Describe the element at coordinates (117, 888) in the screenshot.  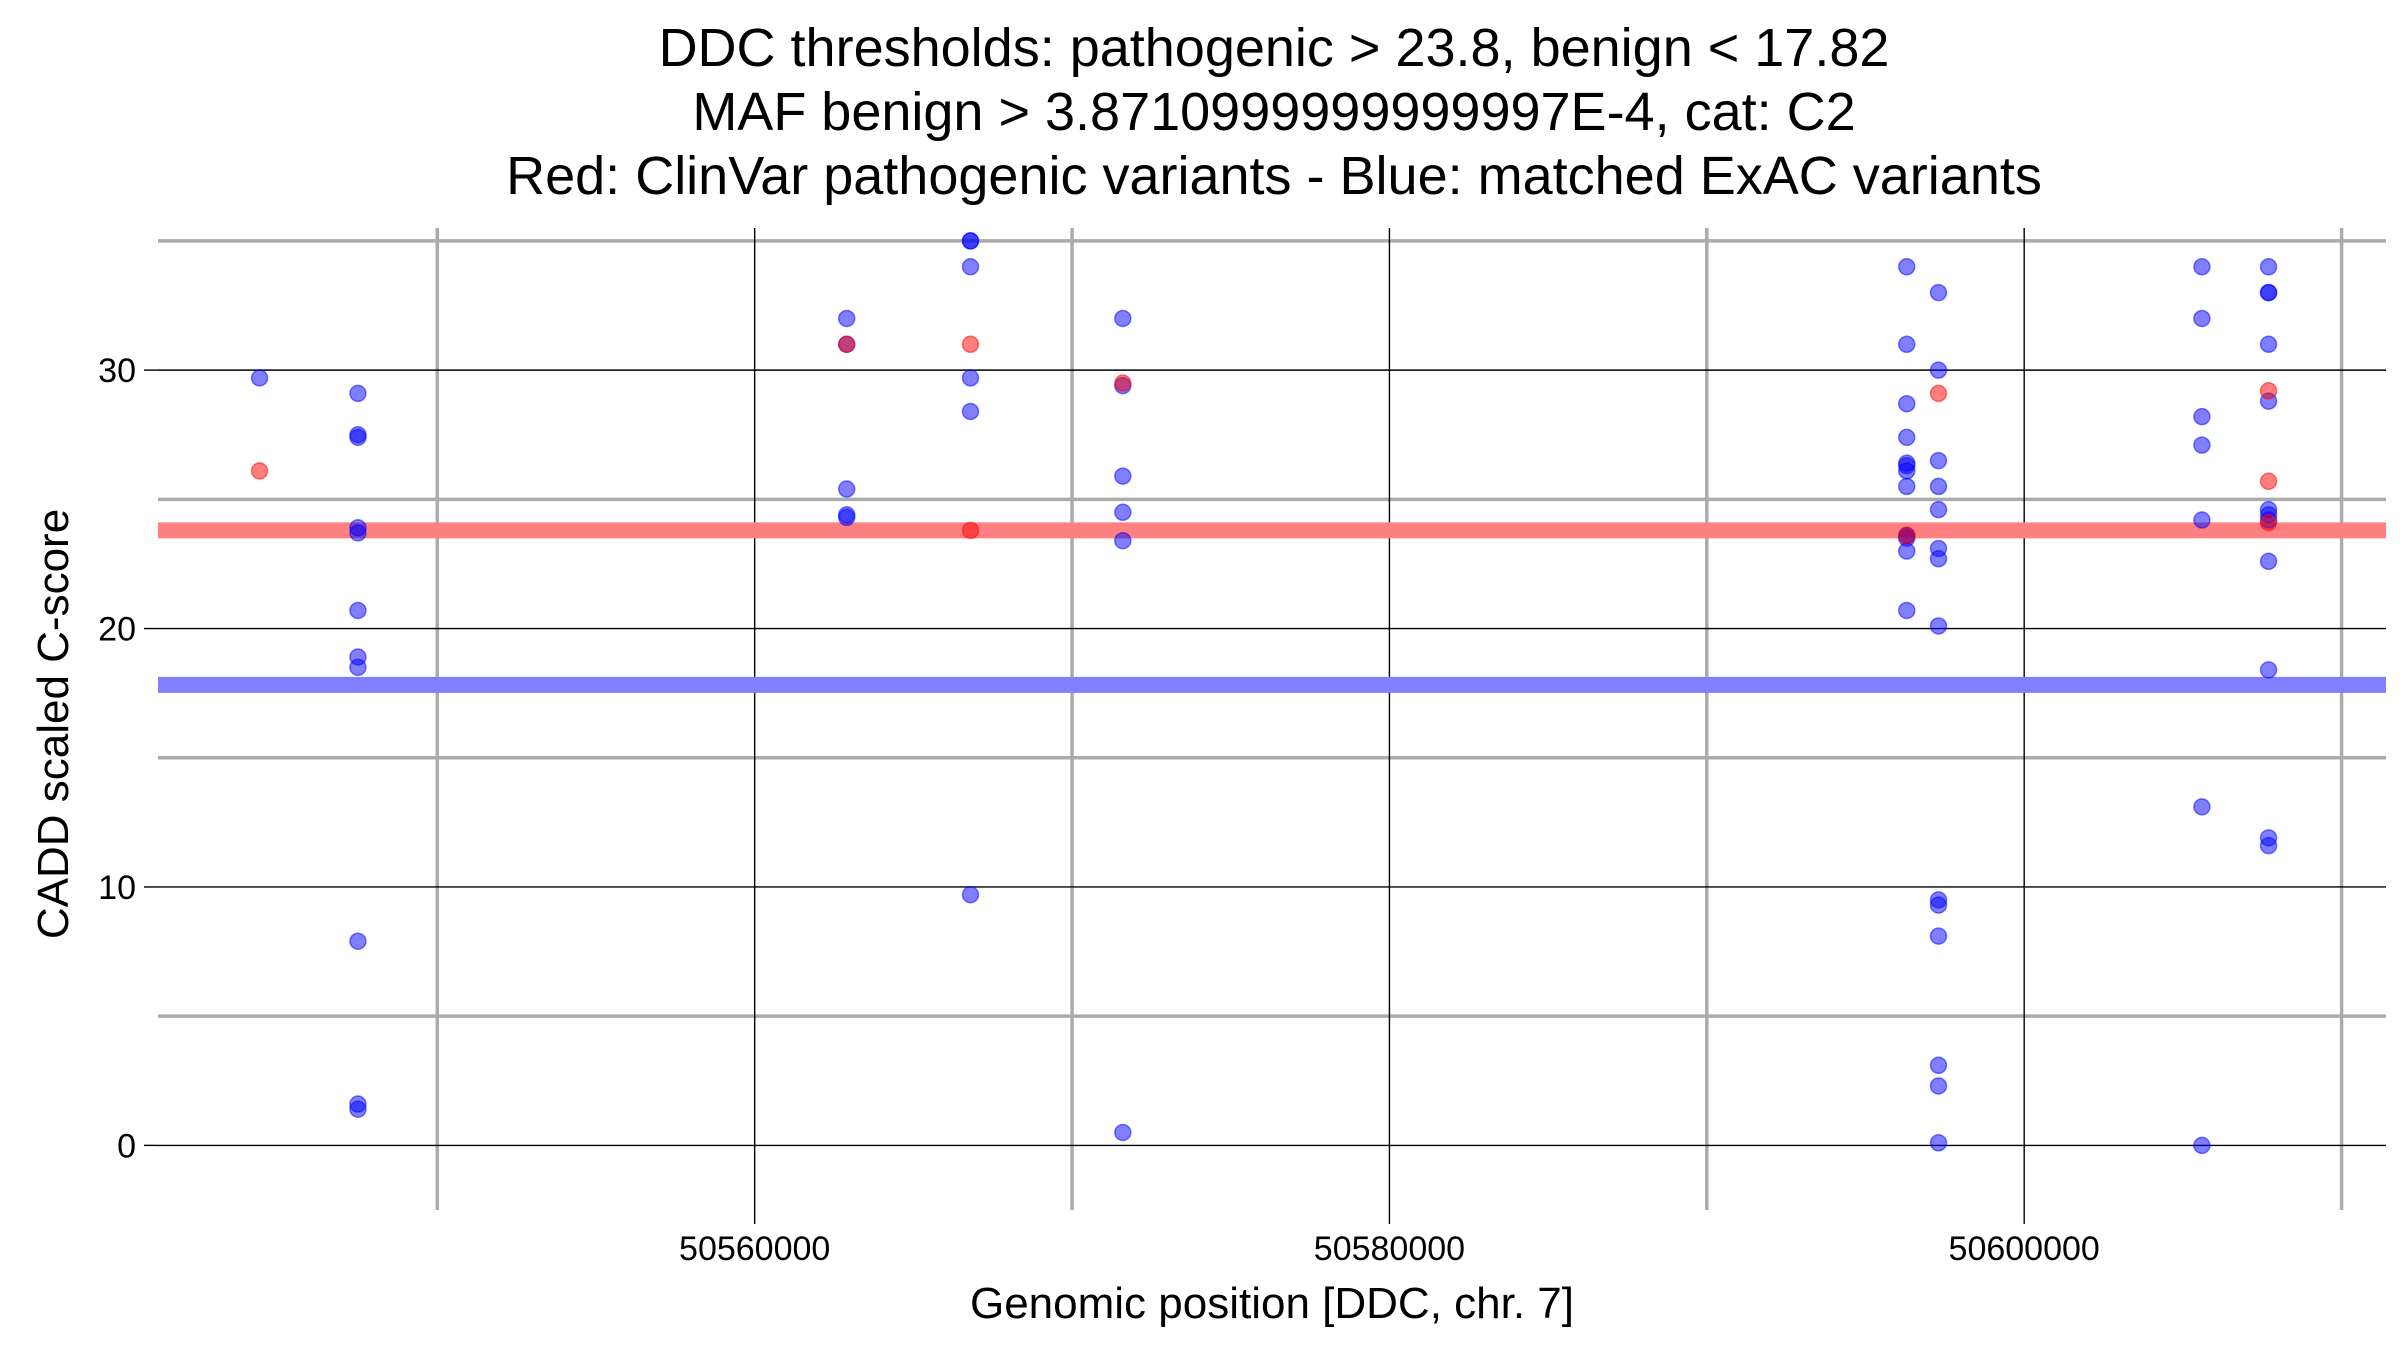
I see `y-tick-label: 10` at that location.